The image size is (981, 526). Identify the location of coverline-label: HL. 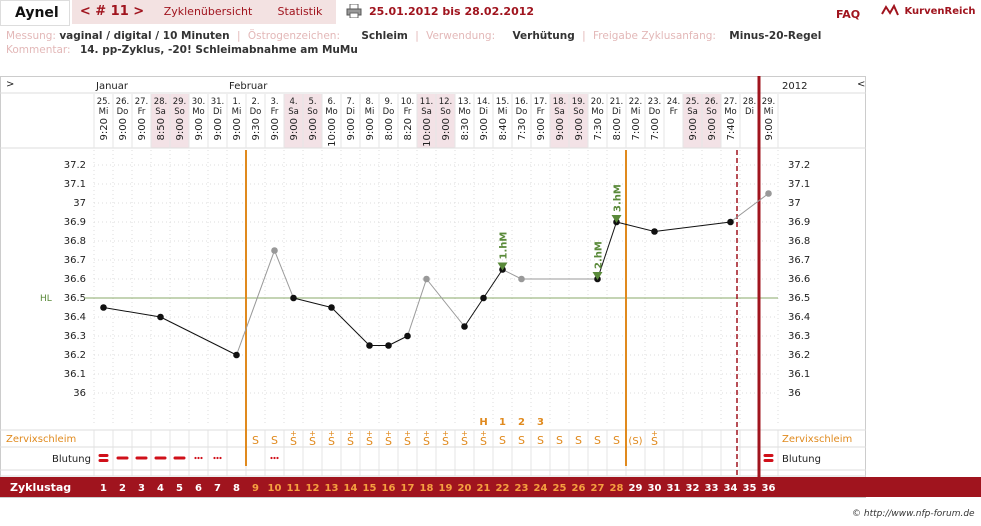
(46, 299).